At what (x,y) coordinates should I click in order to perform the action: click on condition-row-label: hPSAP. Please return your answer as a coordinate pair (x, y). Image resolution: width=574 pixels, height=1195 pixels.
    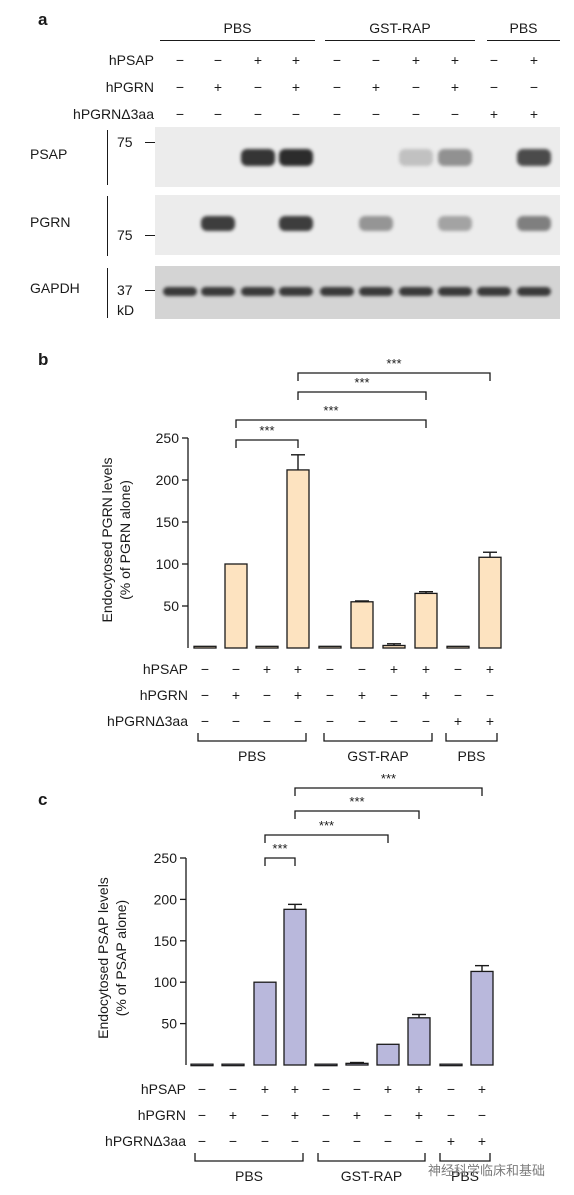
    Looking at the image, I should click on (165, 669).